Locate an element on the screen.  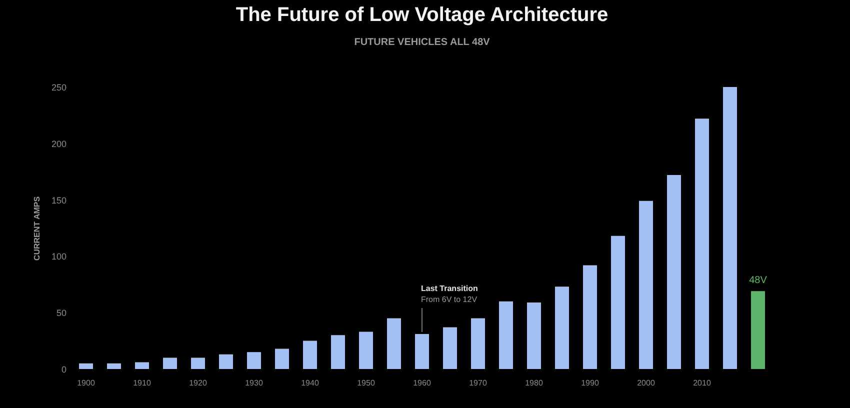
x-tick-label: 1940 is located at coordinates (310, 383).